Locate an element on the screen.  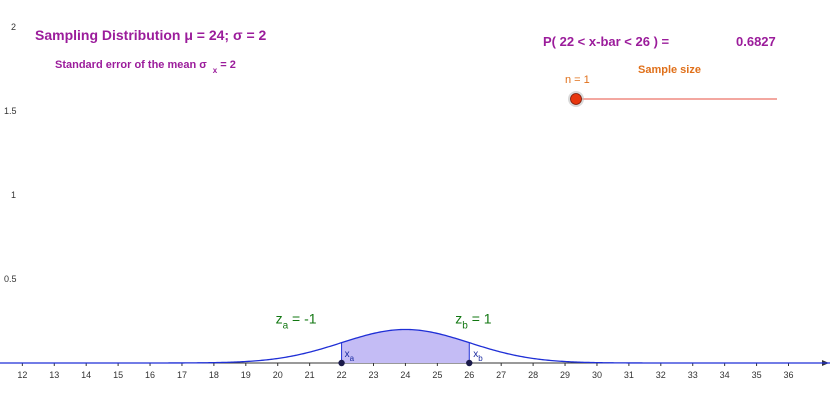
x-tick-label: 30 is located at coordinates (597, 375).